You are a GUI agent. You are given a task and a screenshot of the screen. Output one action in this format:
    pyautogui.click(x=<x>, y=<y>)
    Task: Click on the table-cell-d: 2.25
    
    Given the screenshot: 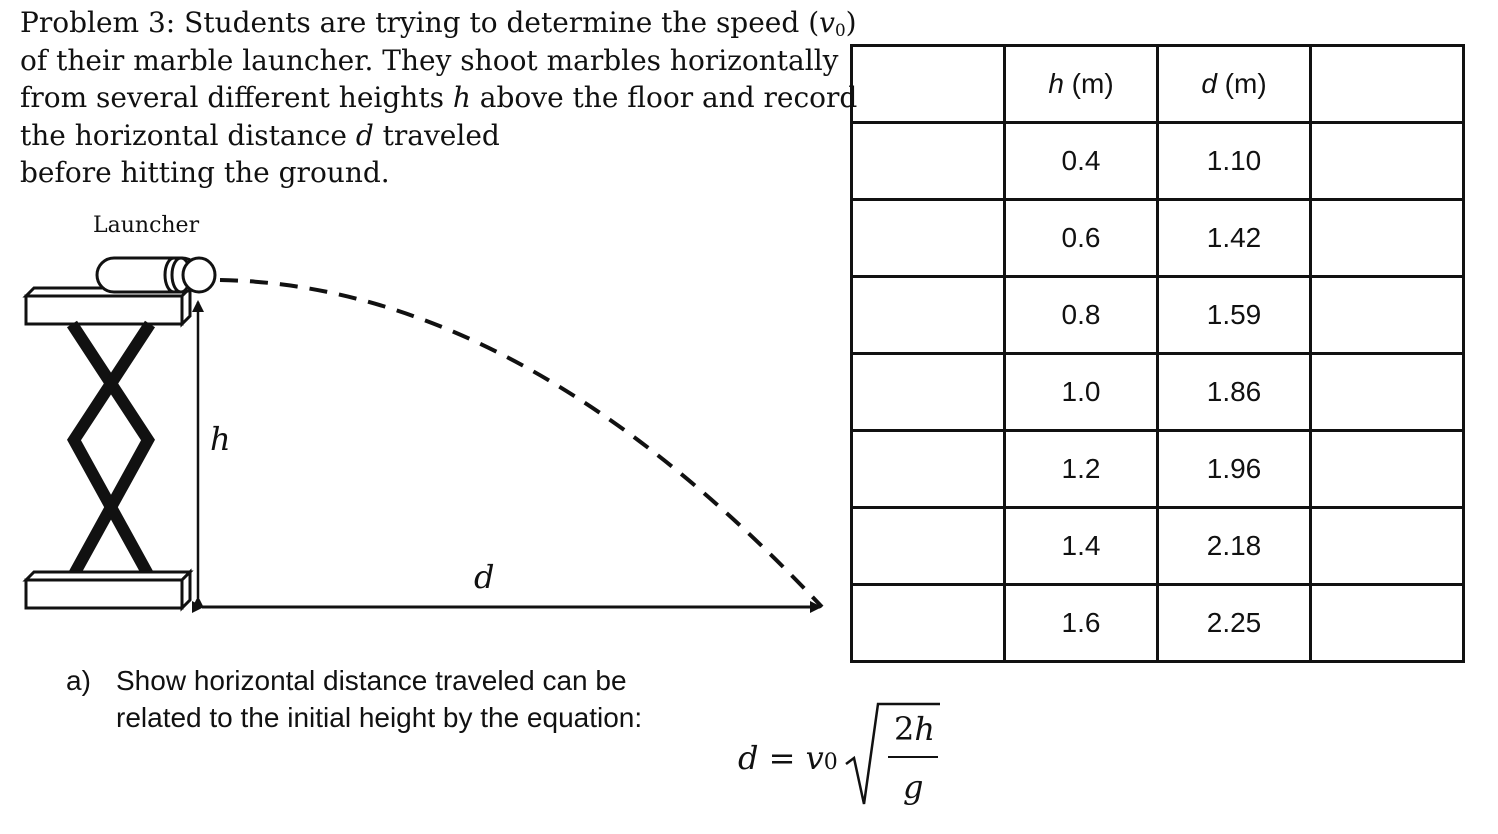 What is the action you would take?
    pyautogui.click(x=1234, y=623)
    